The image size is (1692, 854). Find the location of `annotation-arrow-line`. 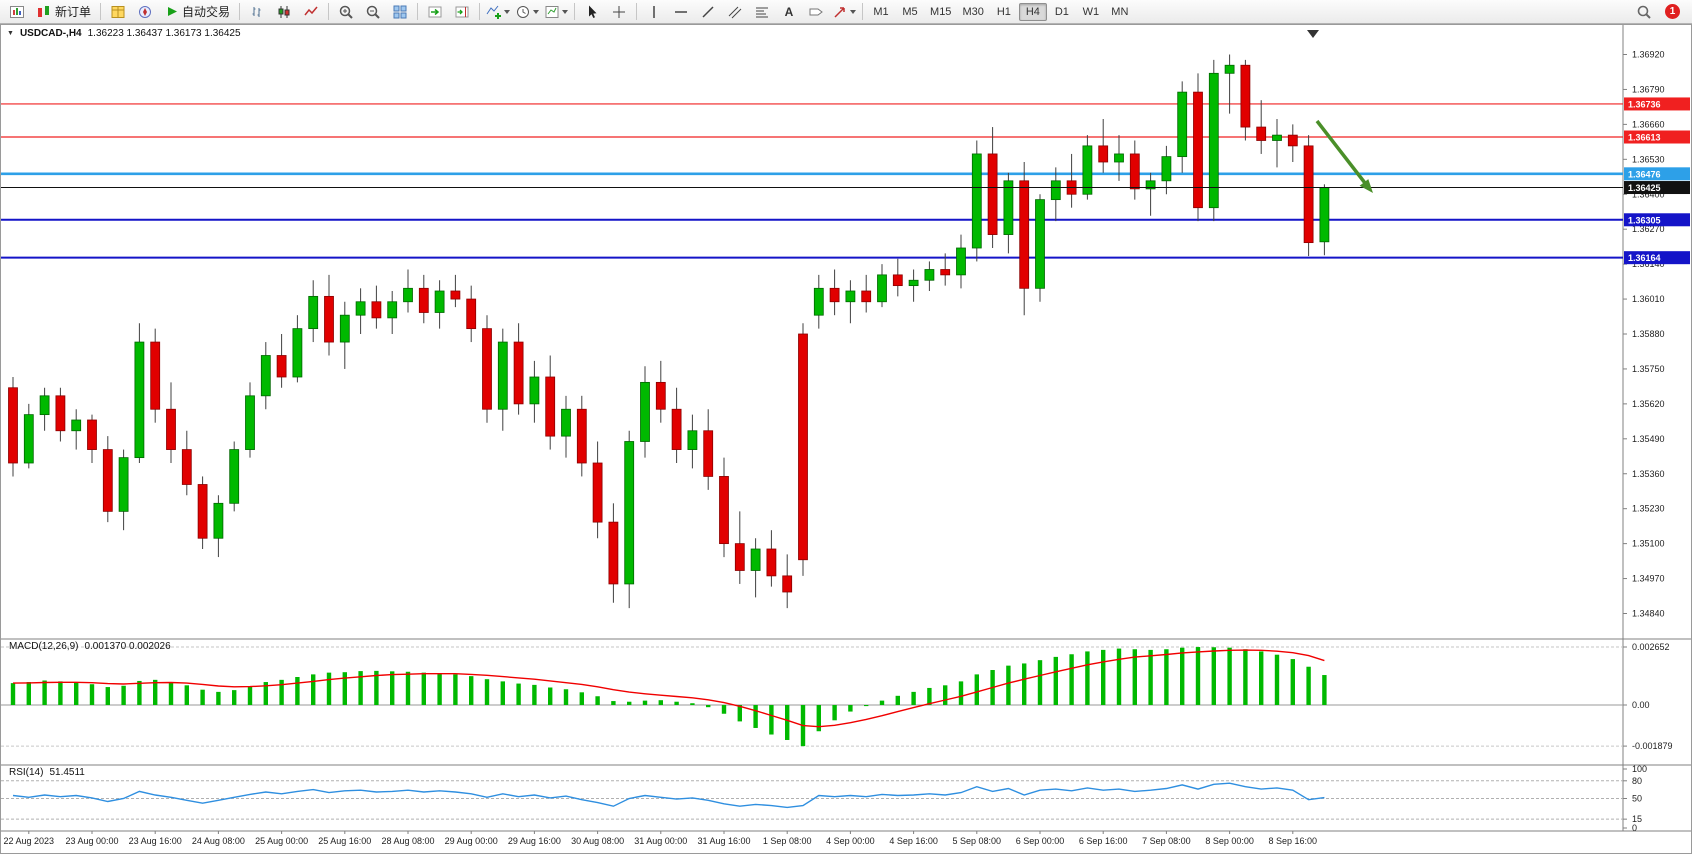

annotation-arrow-line is located at coordinates (1341, 152).